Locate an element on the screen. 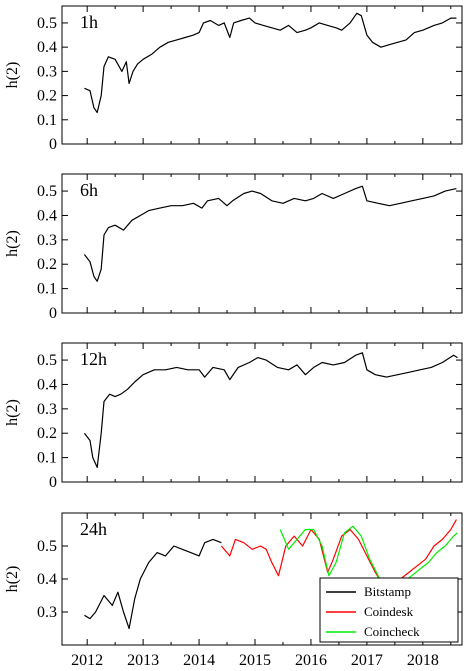 The image size is (474, 671). legend-entry-coincheck: Coincheck is located at coordinates (392, 631).